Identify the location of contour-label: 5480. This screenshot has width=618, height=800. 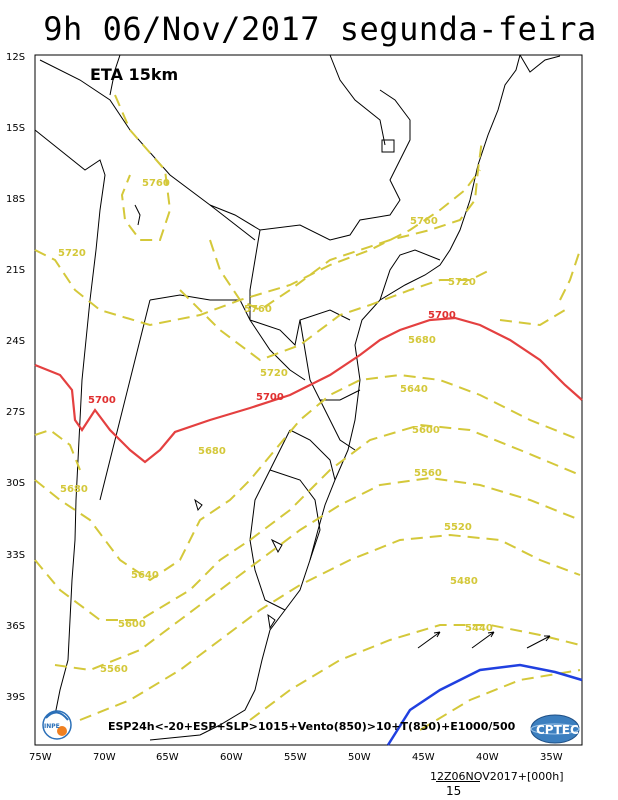
(464, 581).